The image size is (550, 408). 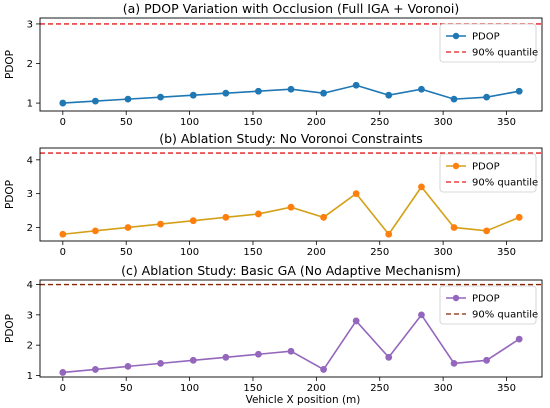 What do you see at coordinates (126, 252) in the screenshot?
I see `panel-b-xtick-label: 50` at bounding box center [126, 252].